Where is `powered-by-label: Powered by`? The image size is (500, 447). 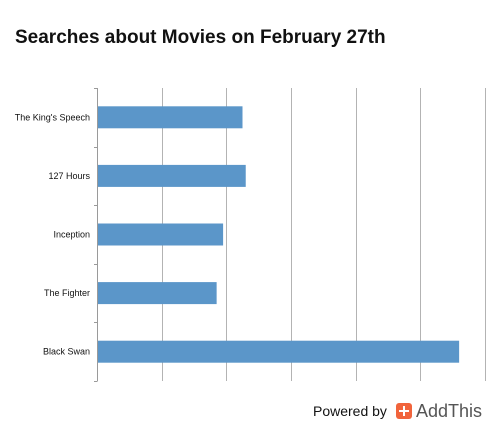 powered-by-label: Powered by is located at coordinates (350, 411).